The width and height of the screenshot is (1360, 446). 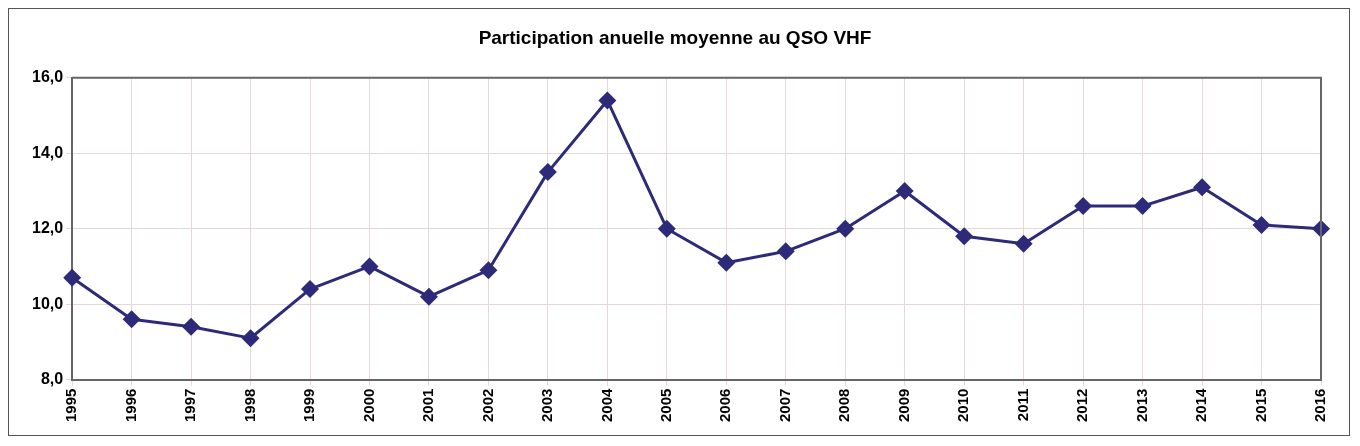 I want to click on x-tick-label: 2000, so click(x=368, y=405).